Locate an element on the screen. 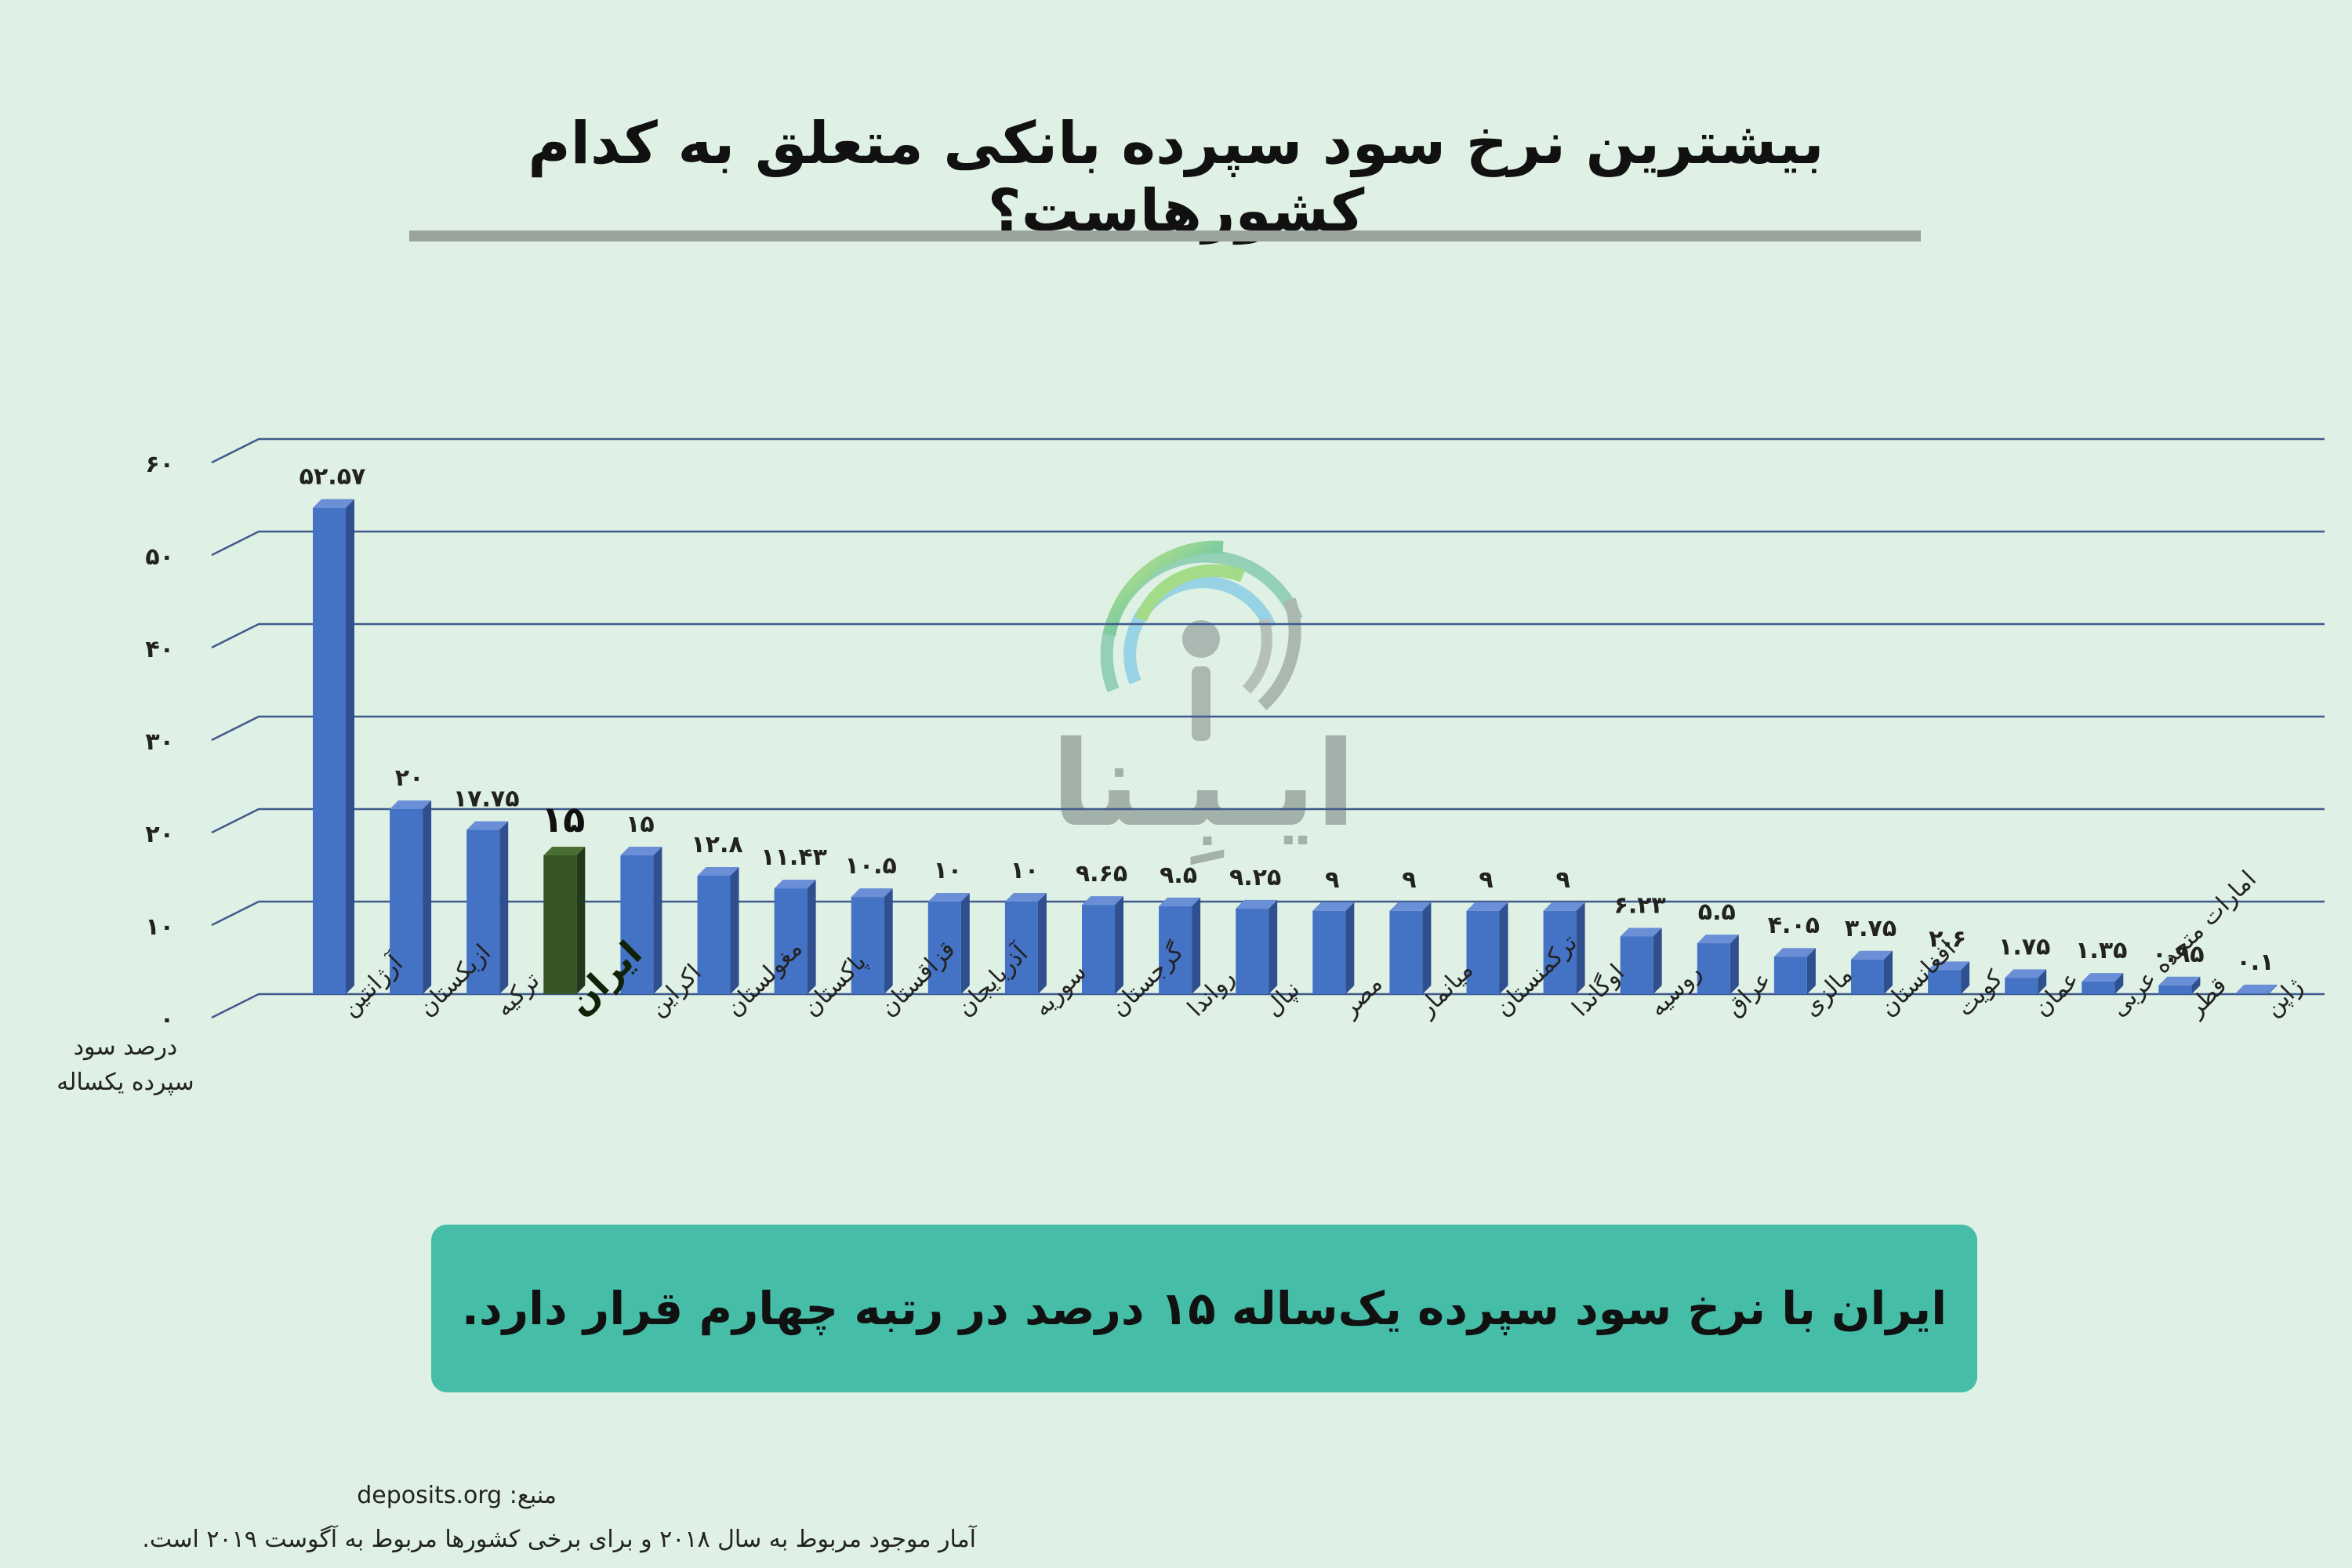 Image resolution: width=2352 pixels, height=1568 pixels. bar-value-label: ۱۲.۸ is located at coordinates (716, 844).